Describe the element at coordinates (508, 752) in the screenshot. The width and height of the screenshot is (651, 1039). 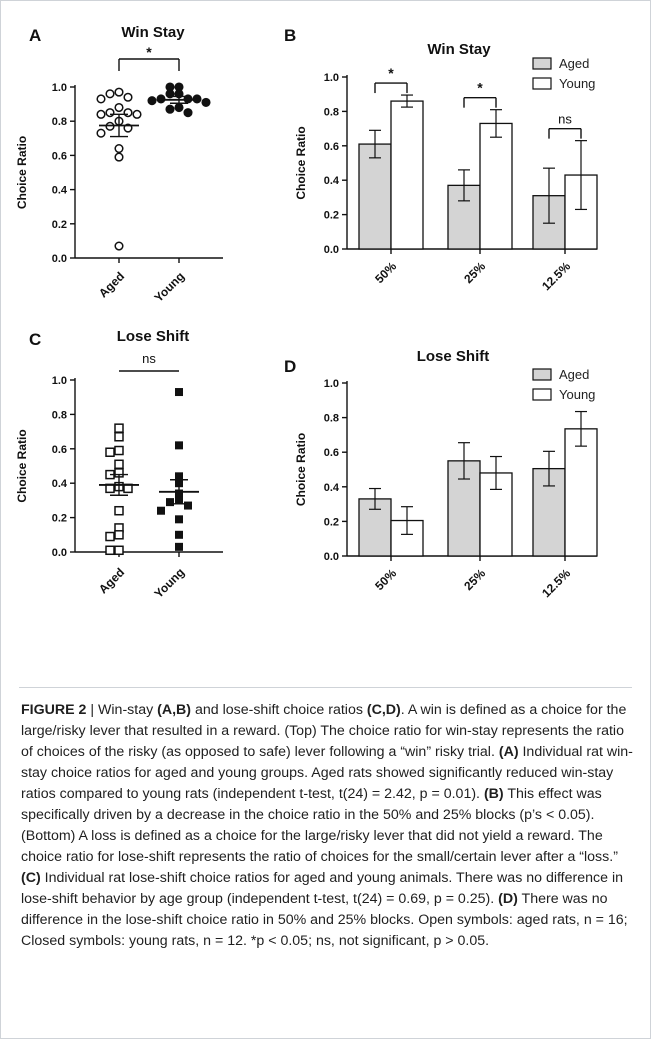
I see `caption-segment: (A)` at that location.